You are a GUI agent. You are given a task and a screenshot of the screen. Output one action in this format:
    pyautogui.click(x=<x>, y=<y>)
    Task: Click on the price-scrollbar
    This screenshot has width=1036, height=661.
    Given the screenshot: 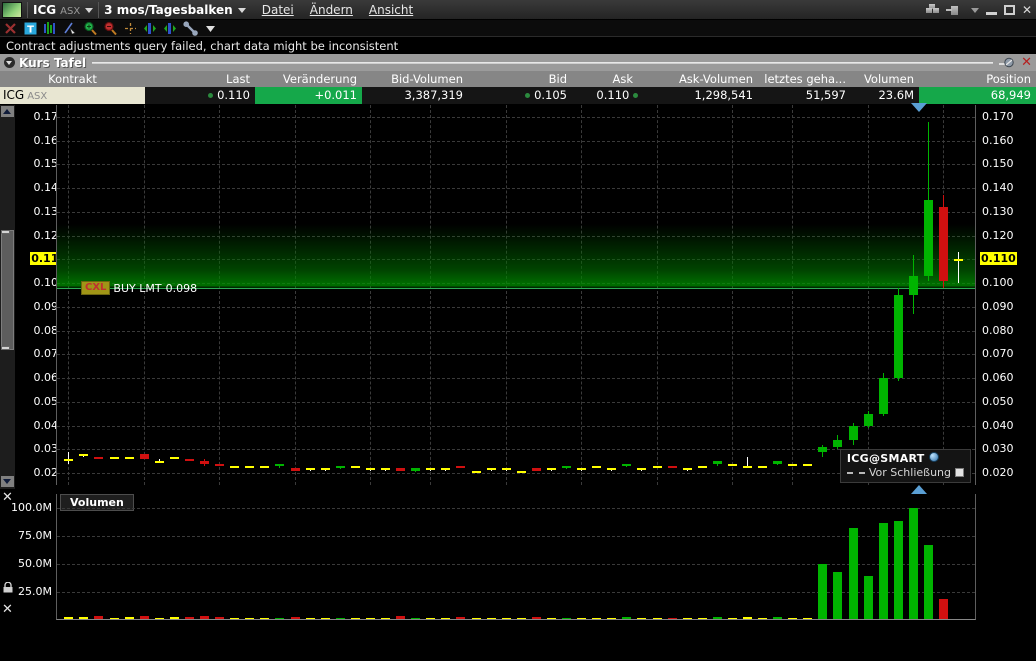 What is the action you would take?
    pyautogui.click(x=8, y=297)
    